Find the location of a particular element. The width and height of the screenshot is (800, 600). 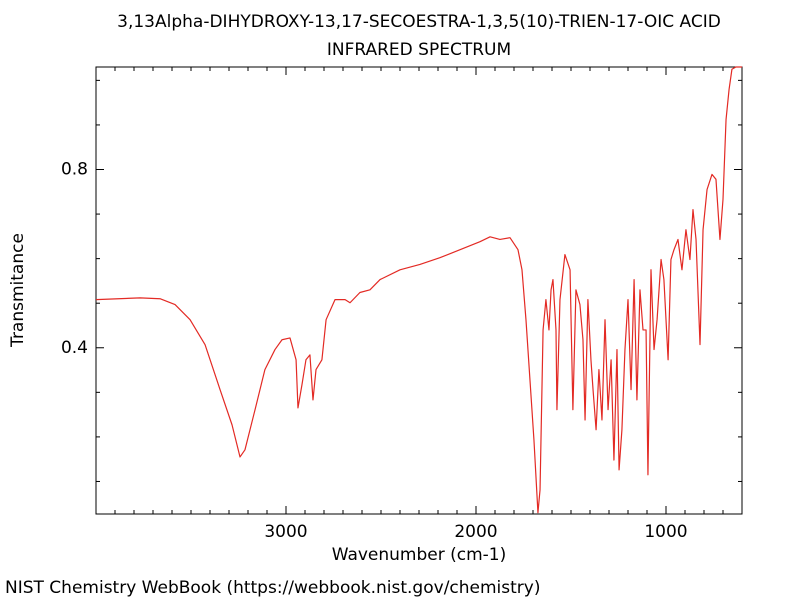

x-tick-label: 3000 is located at coordinates (285, 532).